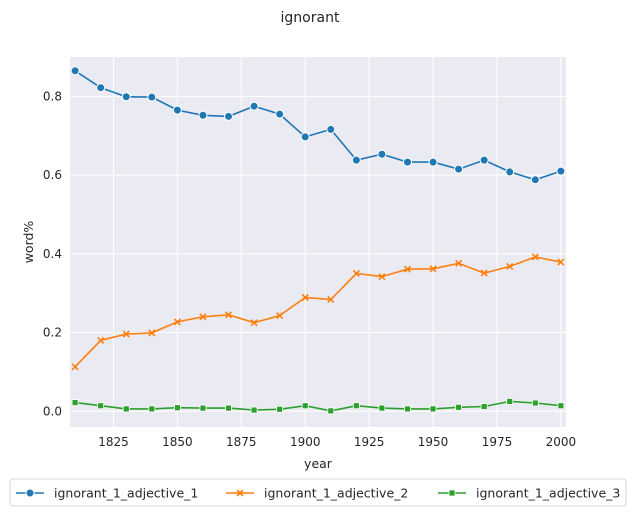 The image size is (635, 515). I want to click on y-tick-label: 0.8, so click(52, 96).